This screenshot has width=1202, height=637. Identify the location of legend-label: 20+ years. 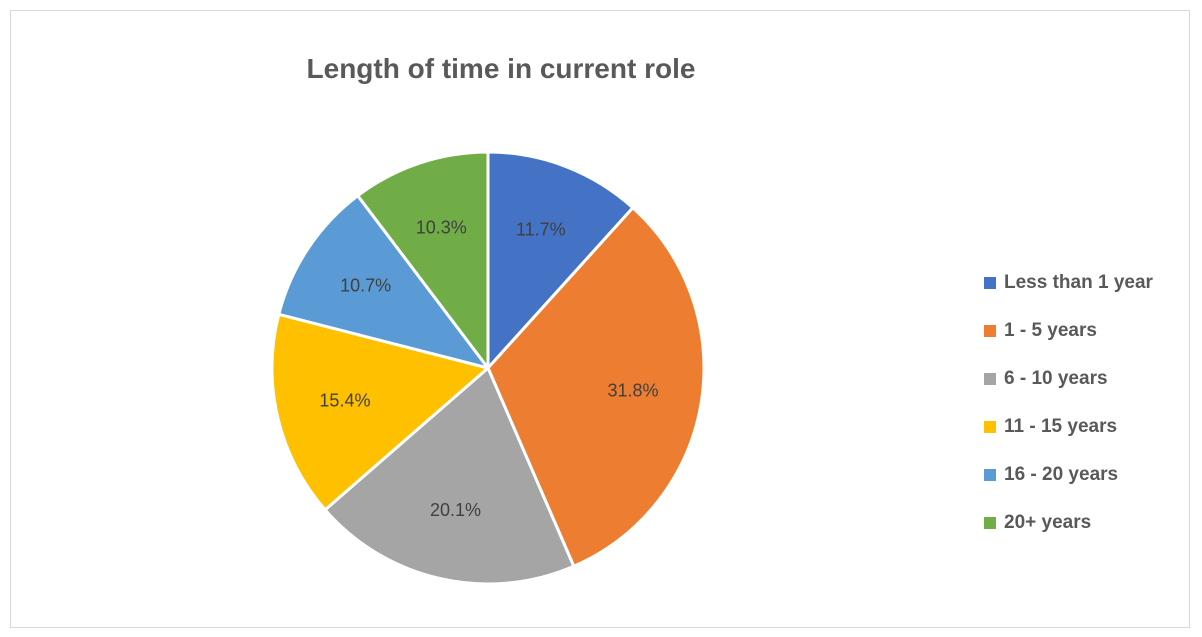
(1048, 522).